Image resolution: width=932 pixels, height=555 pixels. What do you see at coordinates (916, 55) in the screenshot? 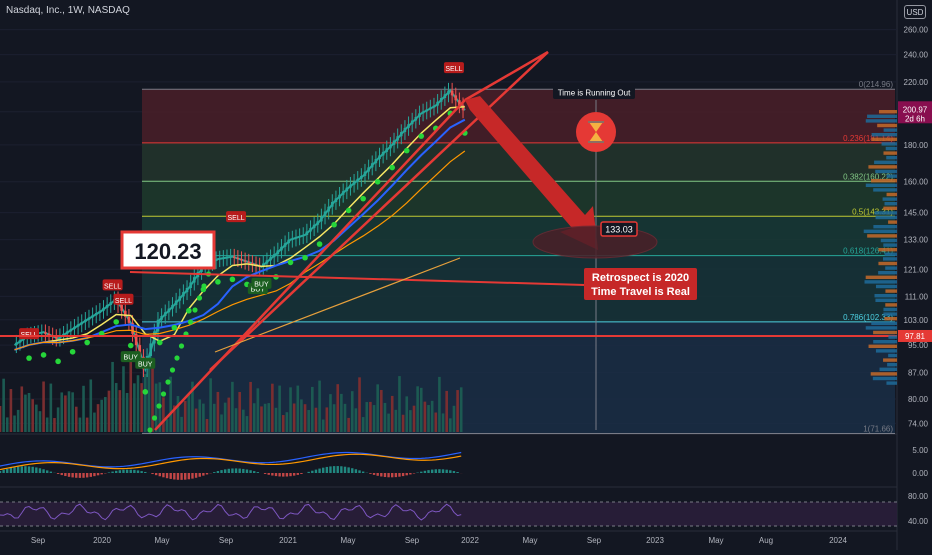
I see `price-tick-label: 240.00` at bounding box center [916, 55].